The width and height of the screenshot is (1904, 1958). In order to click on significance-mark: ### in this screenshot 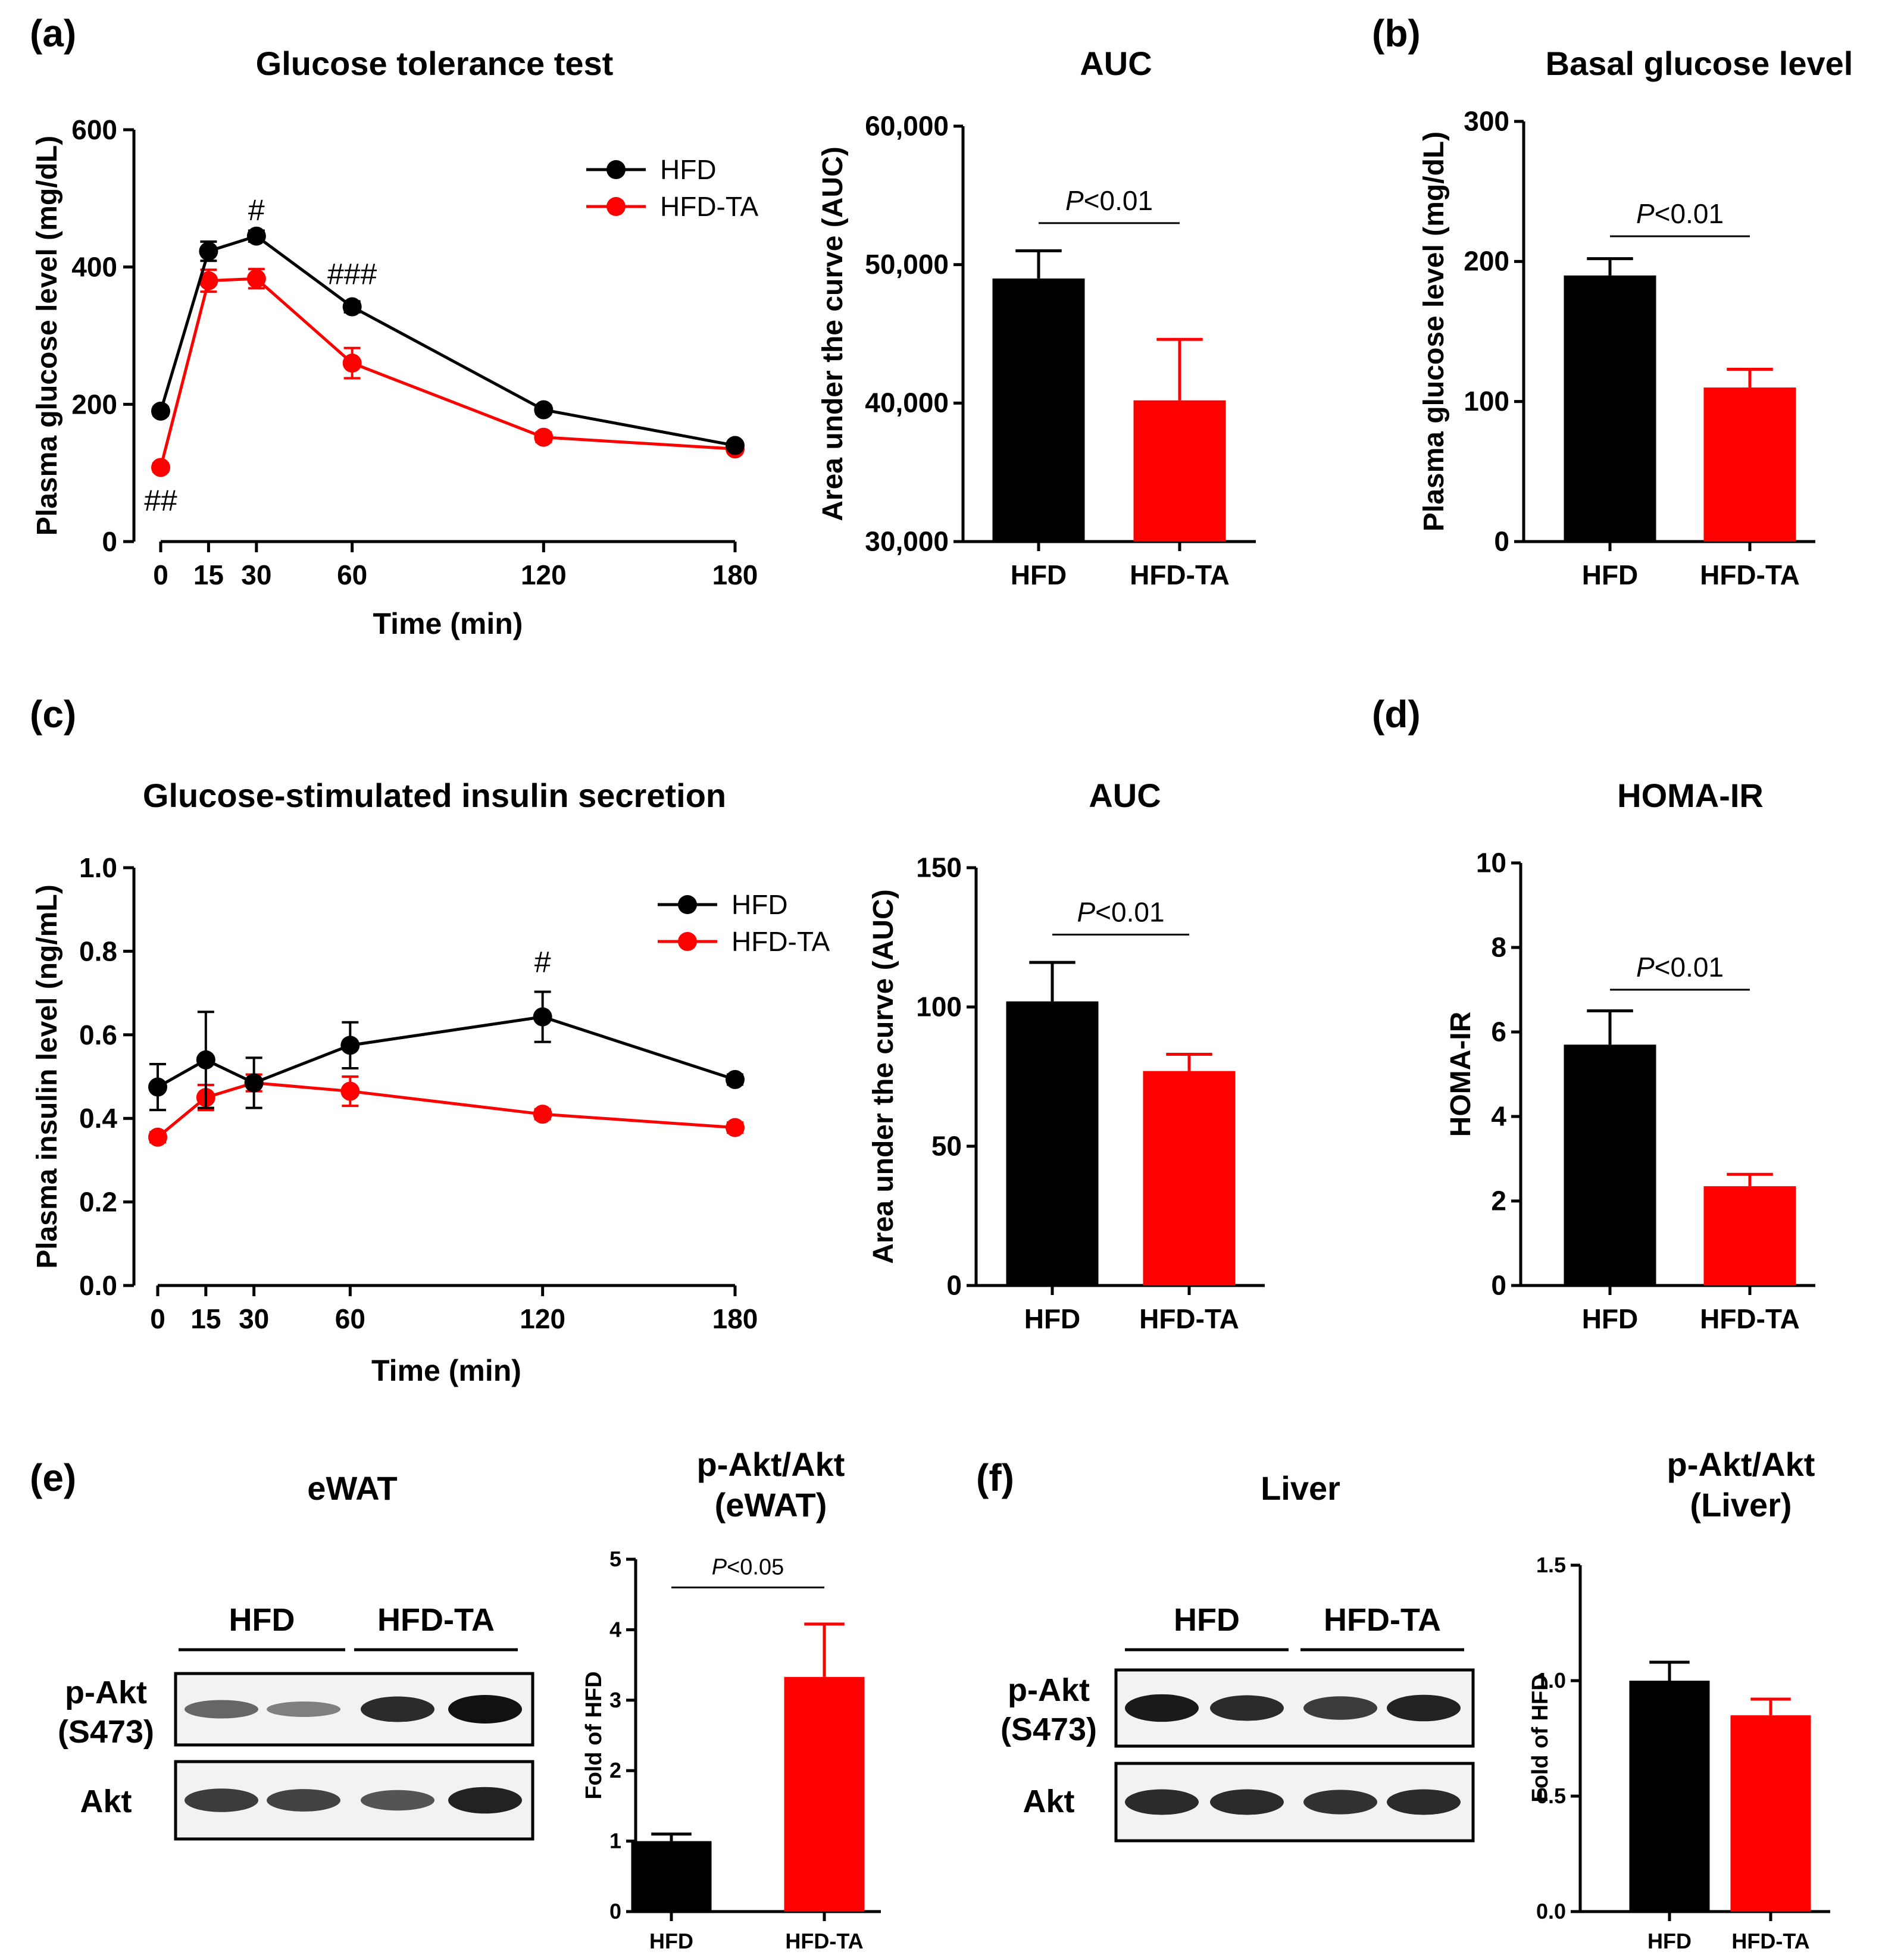, I will do `click(352, 274)`.